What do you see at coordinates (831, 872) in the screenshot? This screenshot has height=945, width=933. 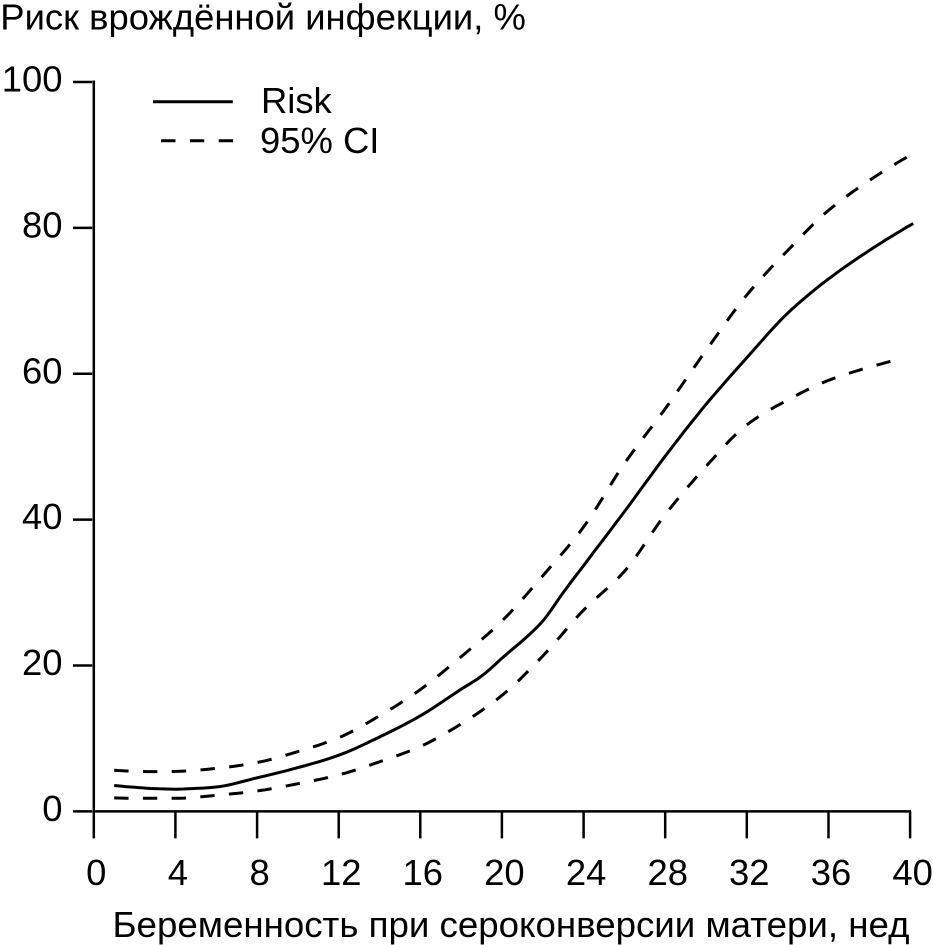 I see `svg-text: 36` at bounding box center [831, 872].